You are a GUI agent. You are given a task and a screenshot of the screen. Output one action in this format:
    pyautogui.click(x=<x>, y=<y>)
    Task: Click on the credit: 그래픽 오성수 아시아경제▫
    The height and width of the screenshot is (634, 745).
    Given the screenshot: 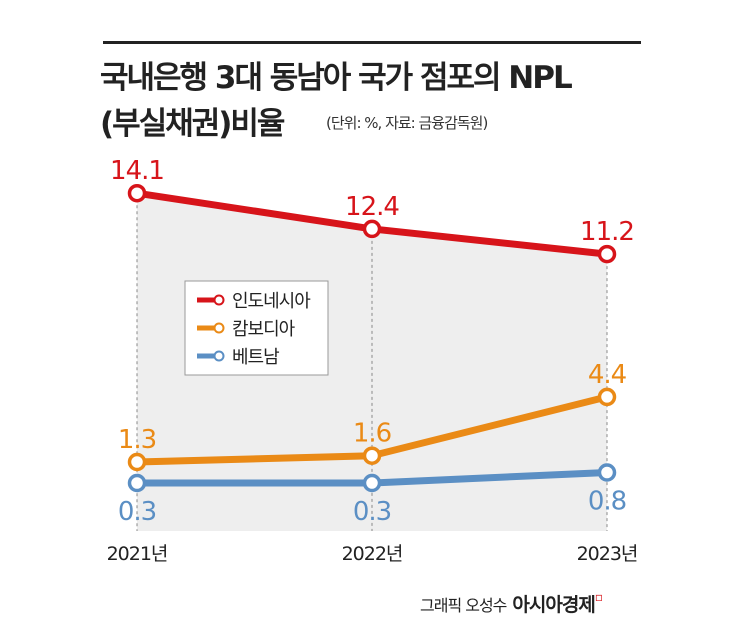 What is the action you would take?
    pyautogui.click(x=511, y=603)
    